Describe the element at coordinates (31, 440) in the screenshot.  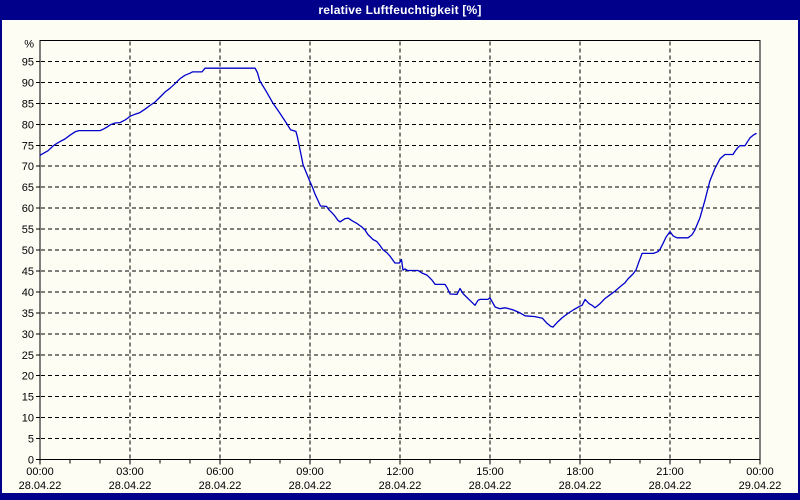
I see `y-tick-label: 5` at that location.